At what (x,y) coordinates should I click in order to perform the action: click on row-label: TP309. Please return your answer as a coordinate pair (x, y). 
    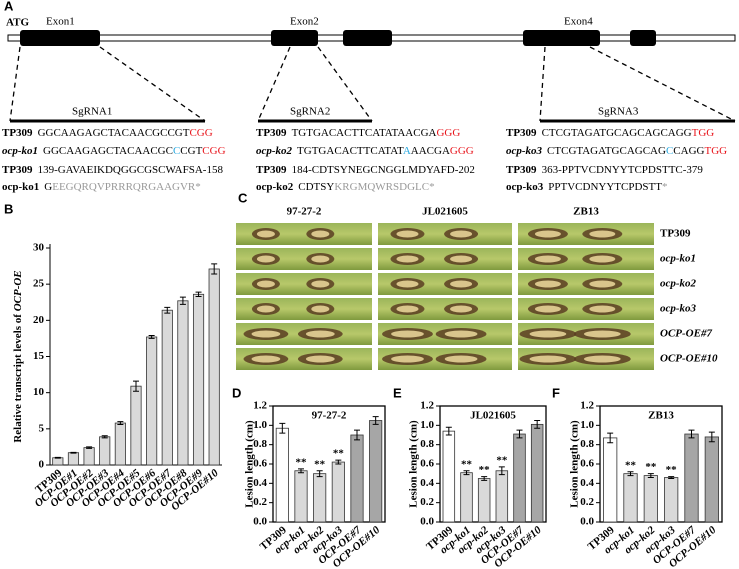
    Looking at the image, I should click on (675, 234).